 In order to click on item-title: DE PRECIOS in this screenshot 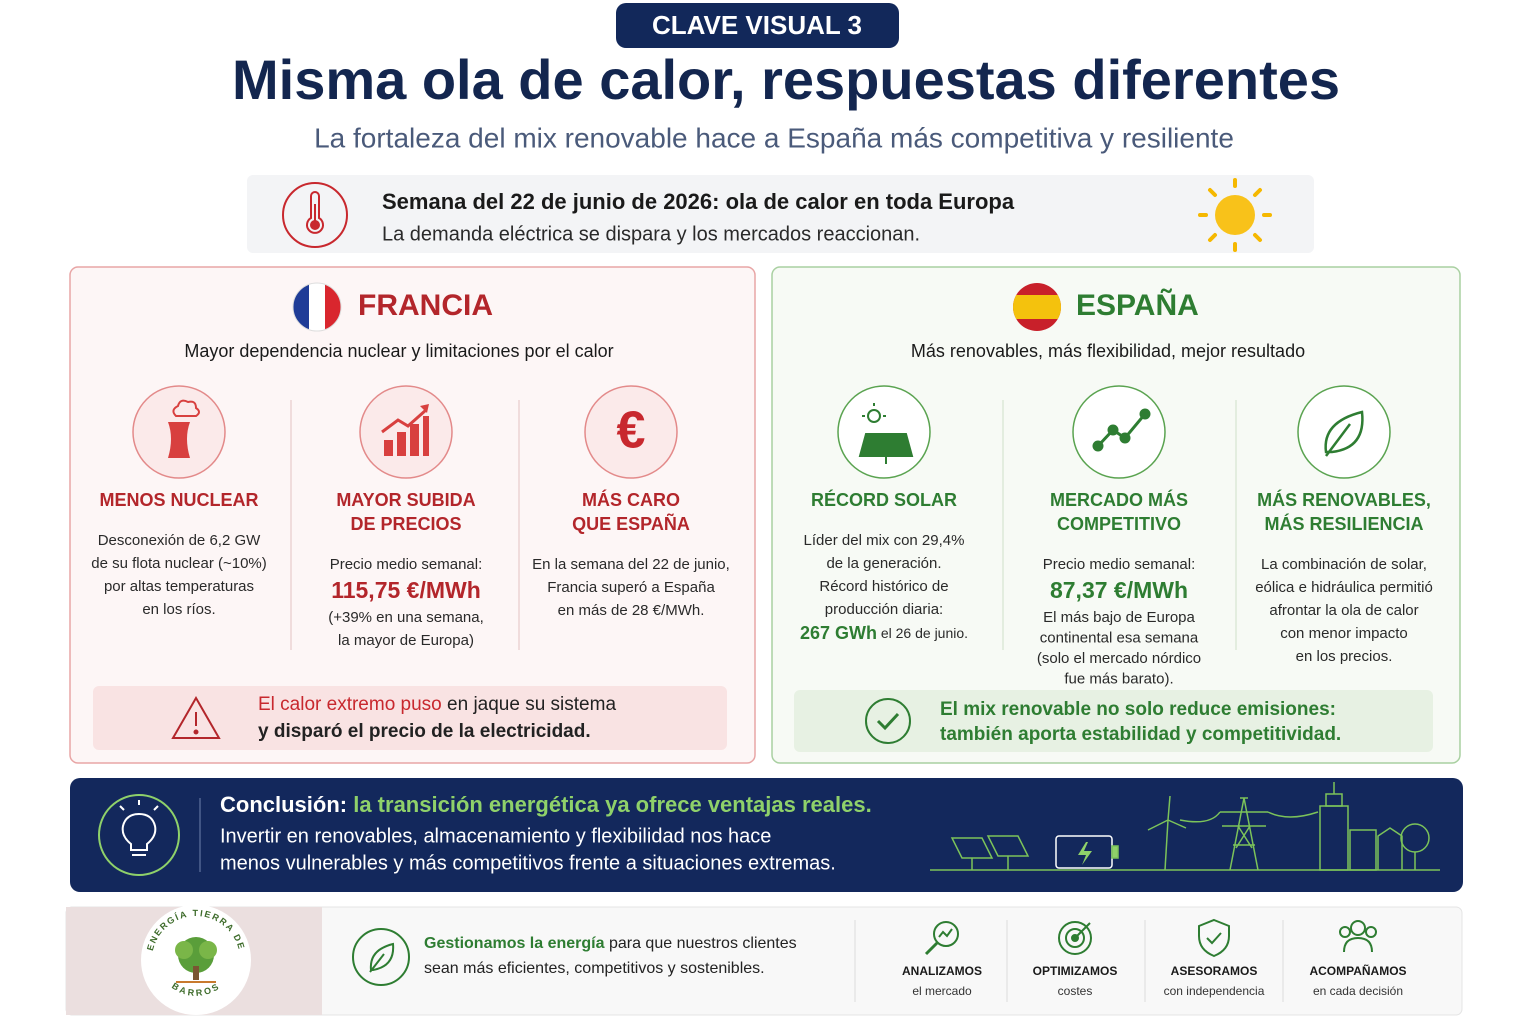, I will do `click(405, 524)`.